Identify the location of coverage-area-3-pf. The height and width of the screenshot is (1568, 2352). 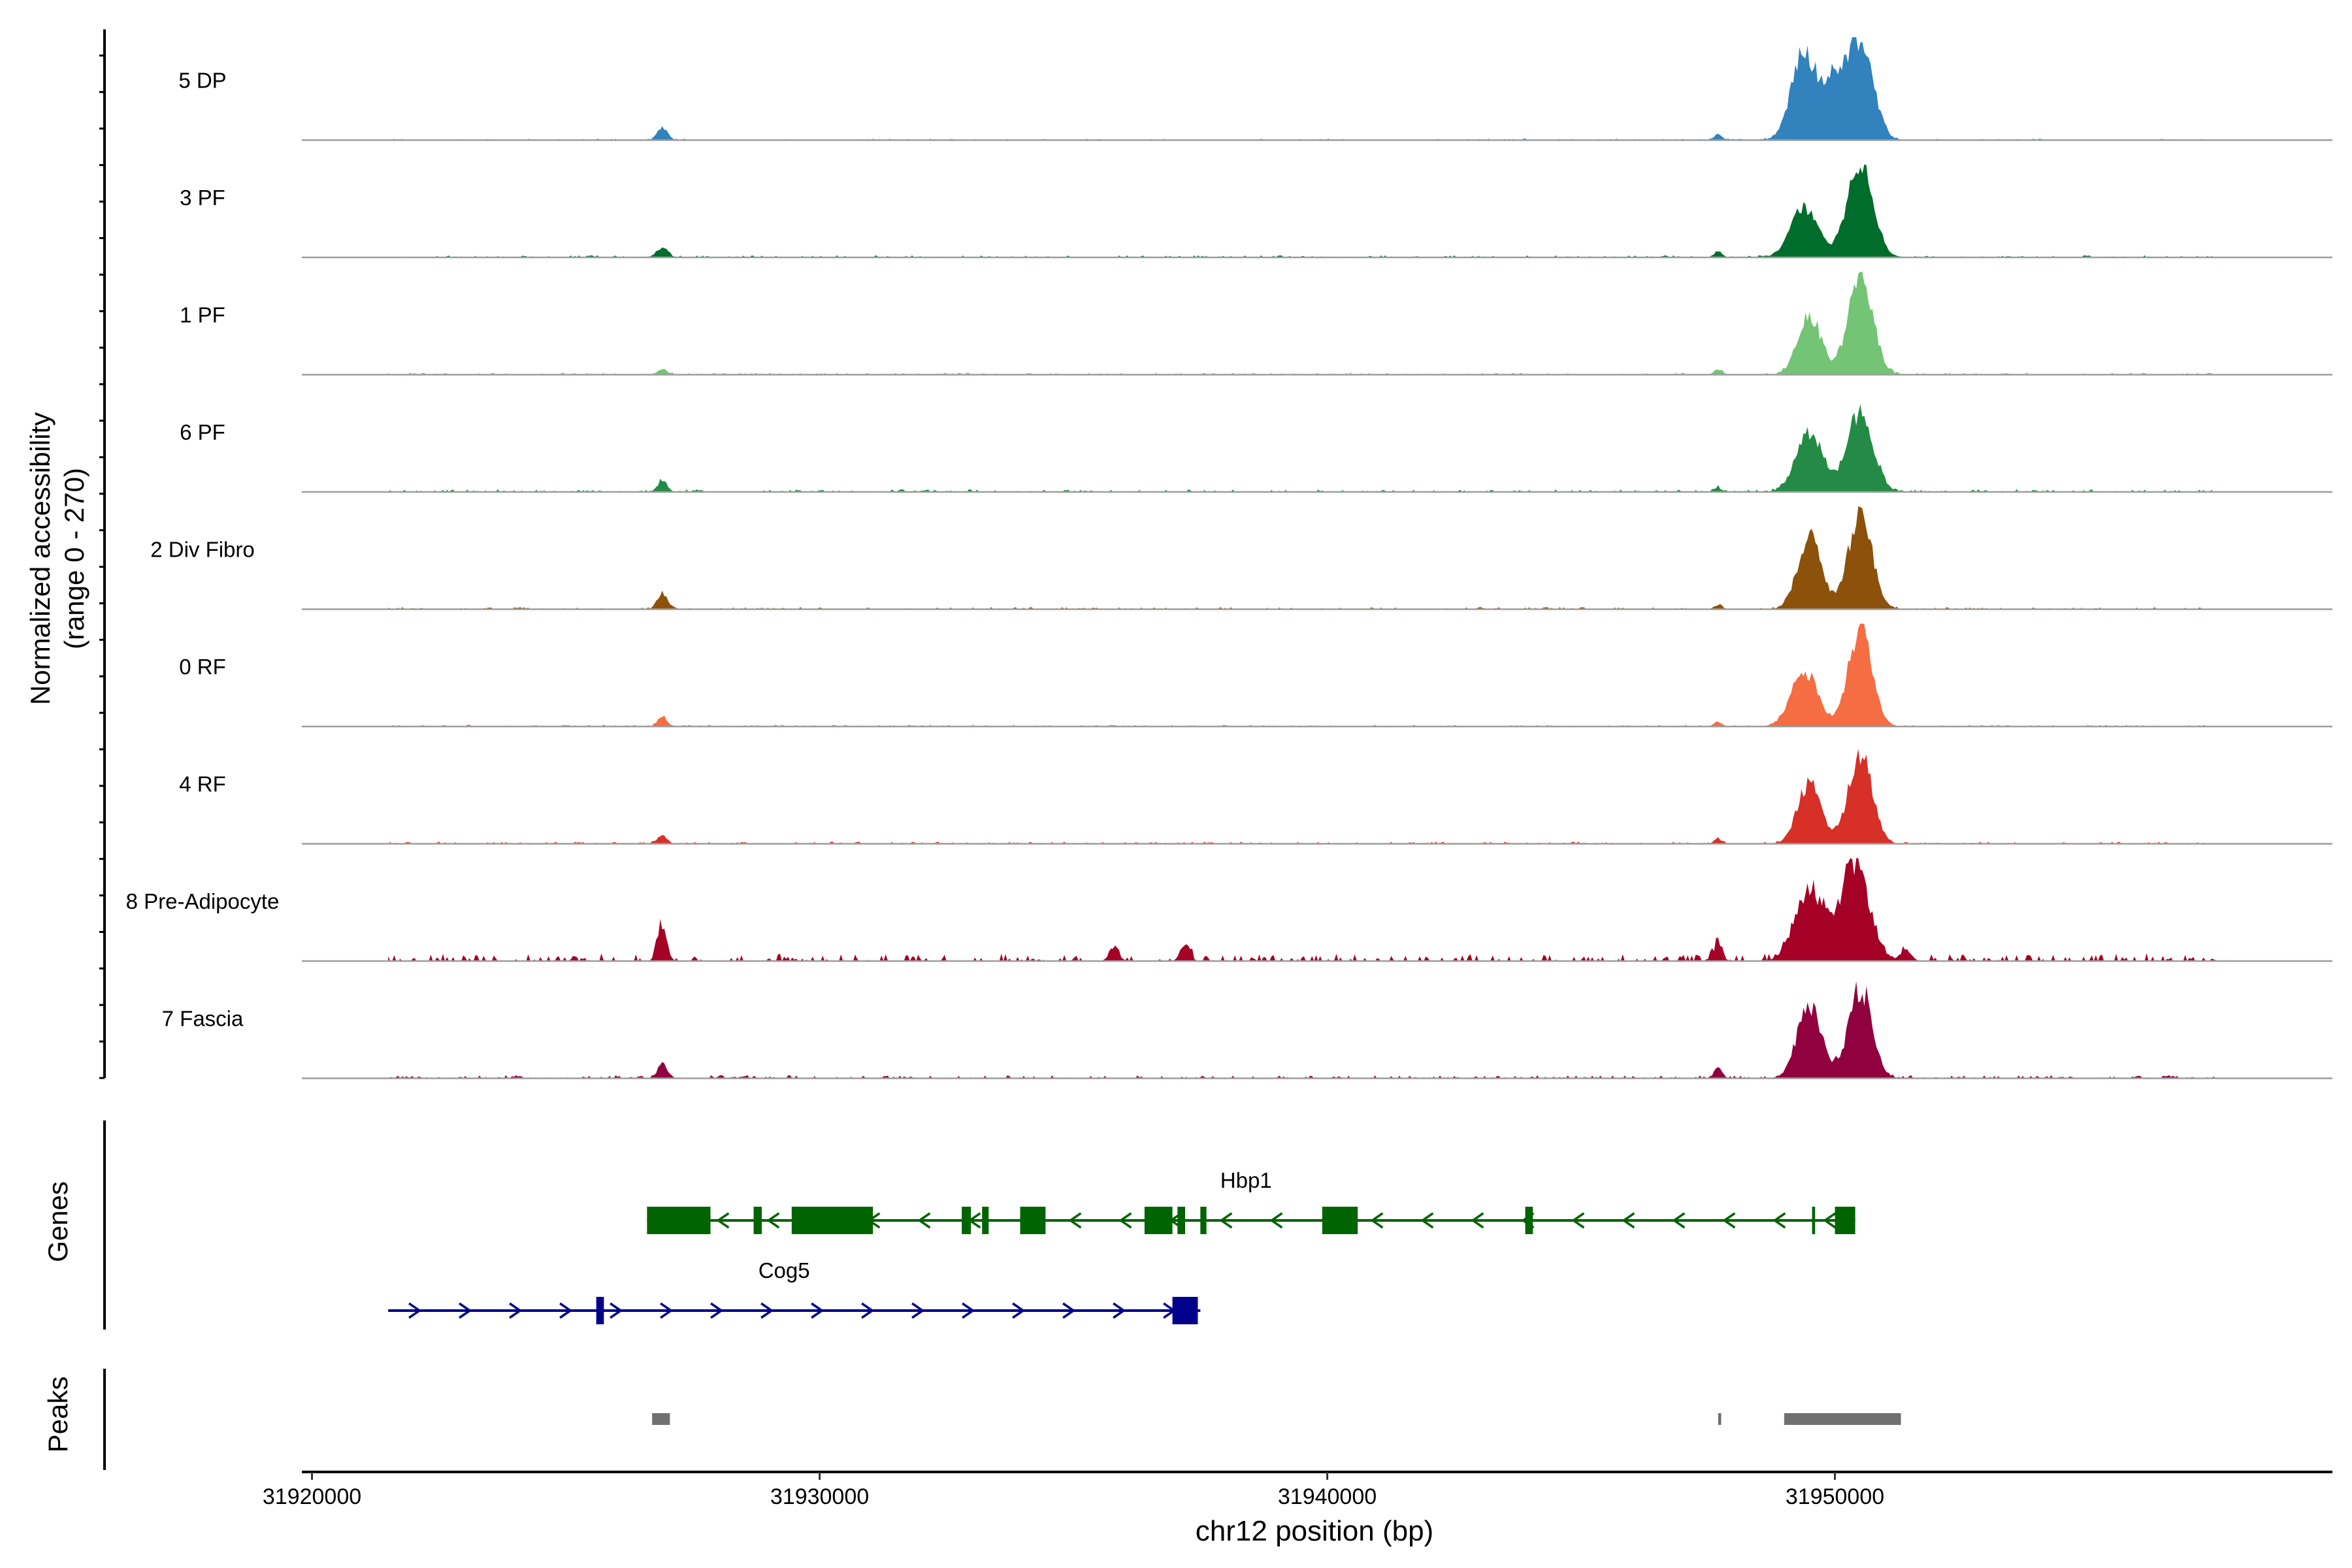
(1302, 210).